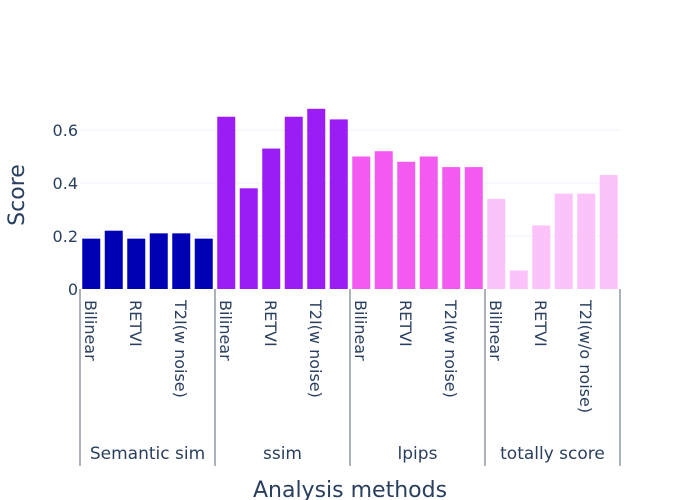 This screenshot has width=700, height=500. Describe the element at coordinates (65, 210) in the screenshot. I see `y-tick-labels: 0 0.2 0.4 0.6` at that location.